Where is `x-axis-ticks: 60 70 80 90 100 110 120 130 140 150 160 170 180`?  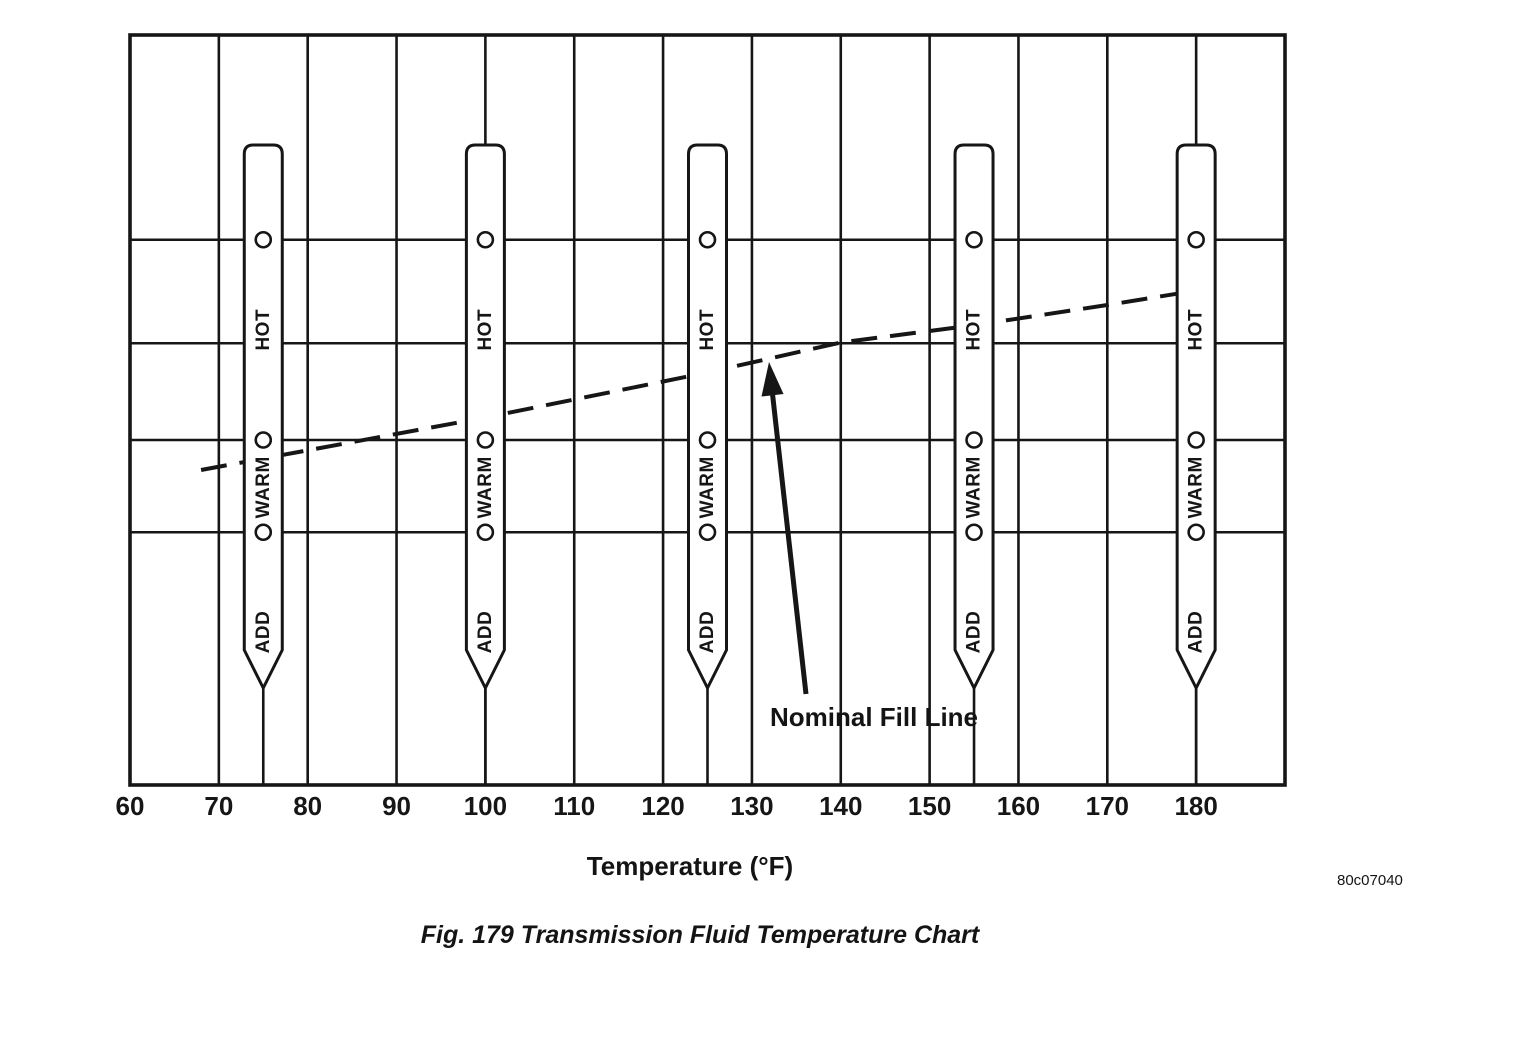 x-axis-ticks: 60 70 80 90 100 110 120 130 140 150 160 170 180 is located at coordinates (667, 806).